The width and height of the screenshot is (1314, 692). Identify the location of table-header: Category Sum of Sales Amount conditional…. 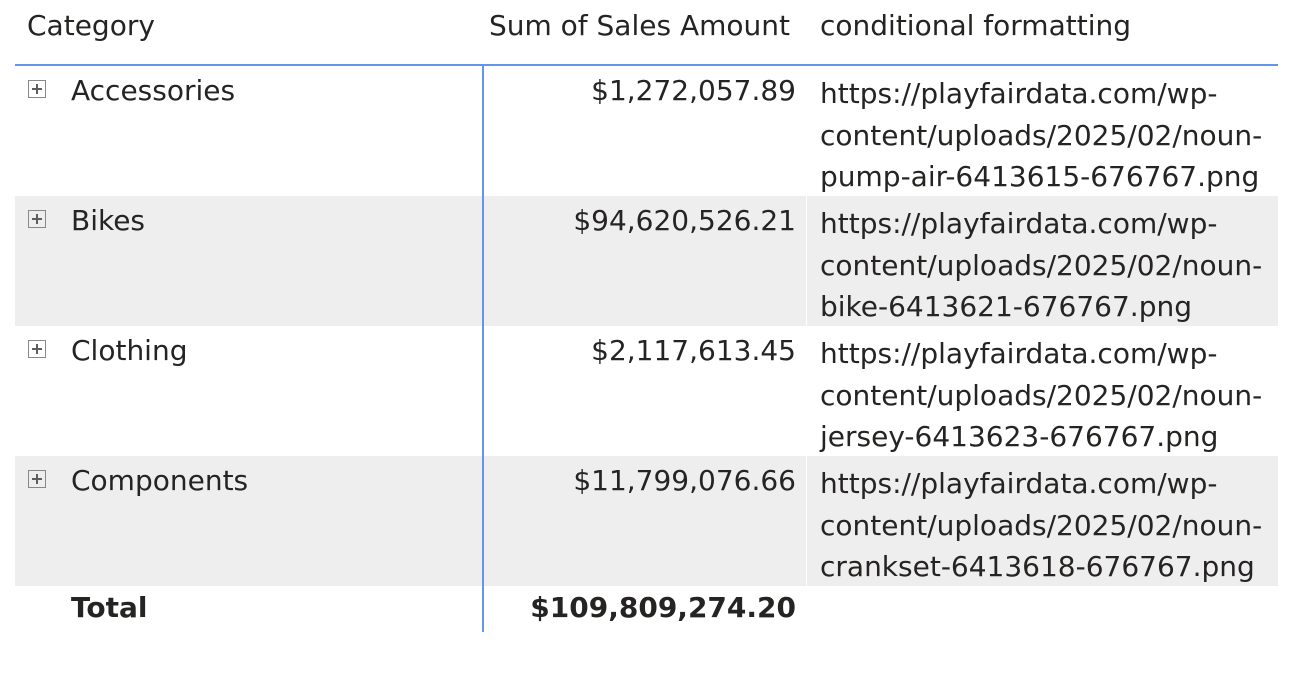
(646, 33).